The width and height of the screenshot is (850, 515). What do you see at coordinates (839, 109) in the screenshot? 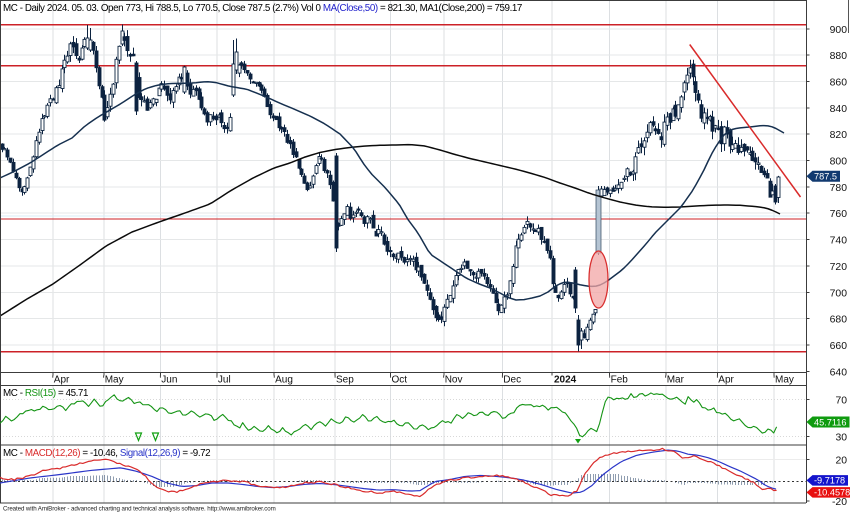
I see `svg-text: 840` at bounding box center [839, 109].